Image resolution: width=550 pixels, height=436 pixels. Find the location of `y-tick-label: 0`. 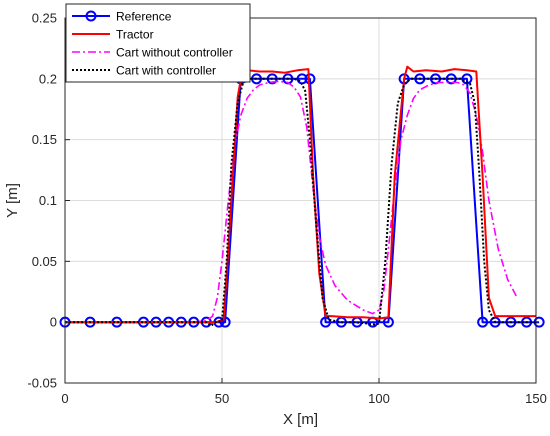

y-tick-label: 0 is located at coordinates (53, 322).